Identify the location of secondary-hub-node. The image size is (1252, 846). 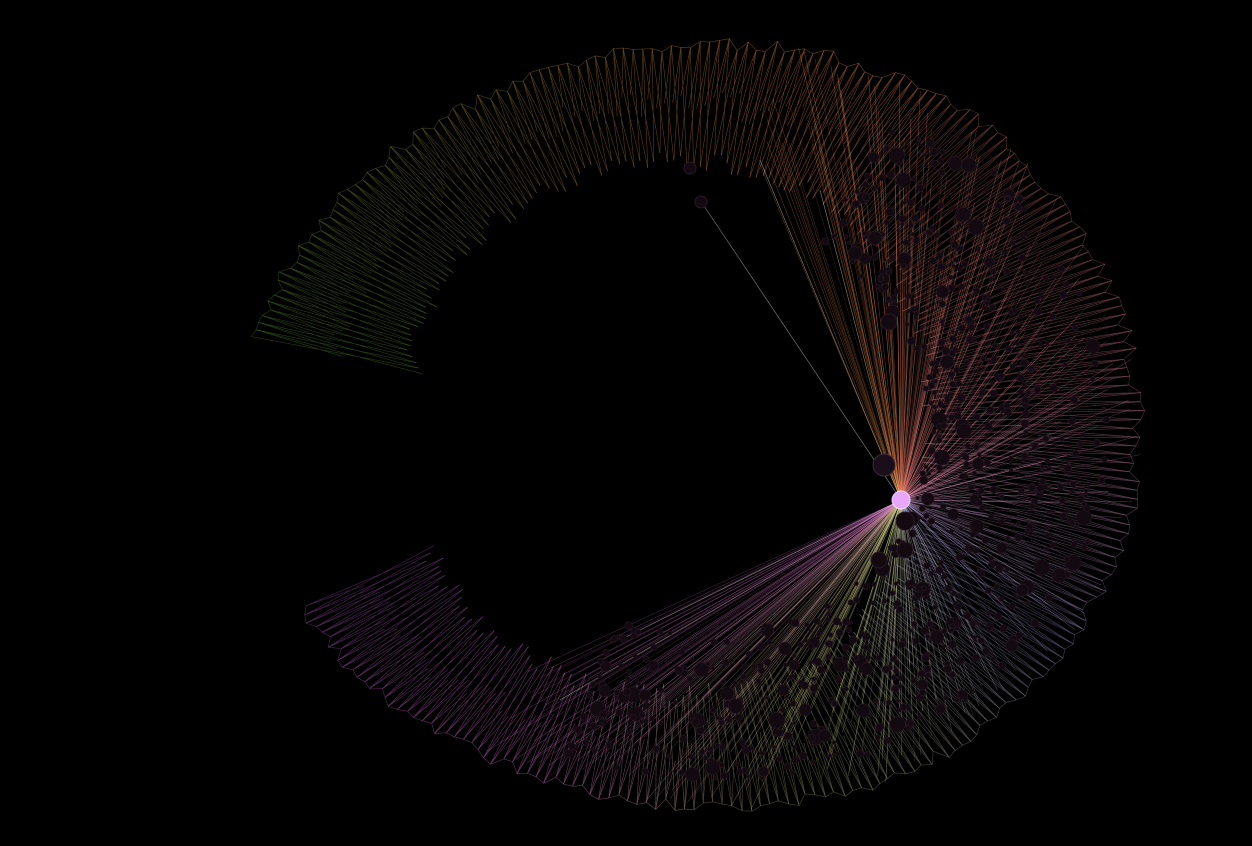
(884, 465).